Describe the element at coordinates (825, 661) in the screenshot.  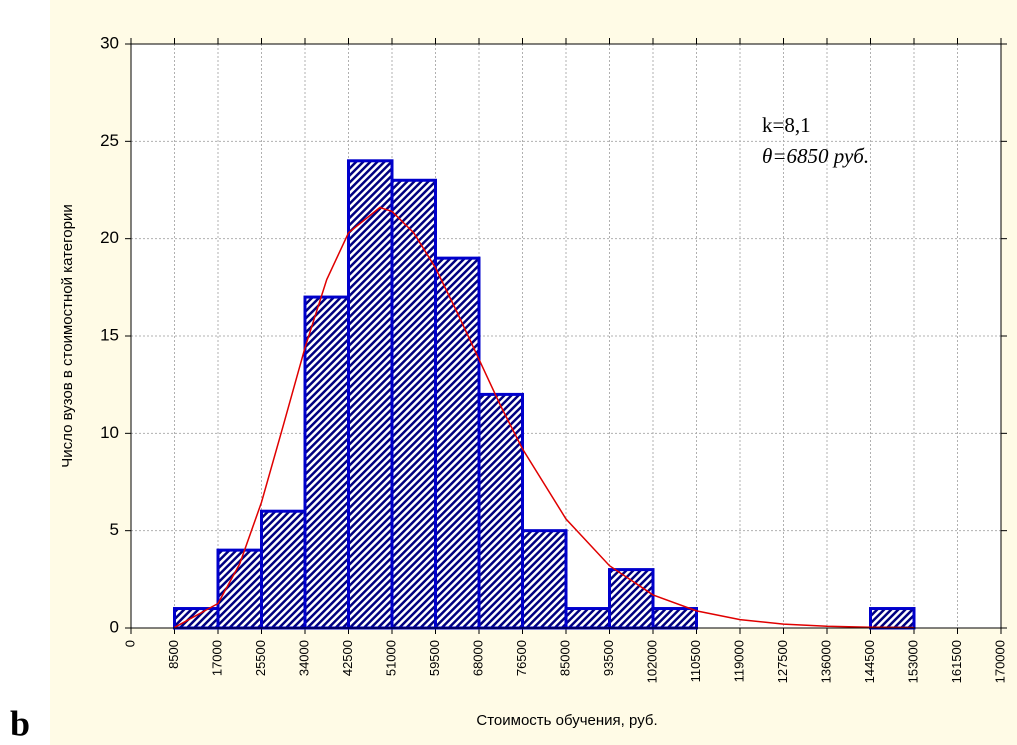
I see `x-tick-label: 136000` at that location.